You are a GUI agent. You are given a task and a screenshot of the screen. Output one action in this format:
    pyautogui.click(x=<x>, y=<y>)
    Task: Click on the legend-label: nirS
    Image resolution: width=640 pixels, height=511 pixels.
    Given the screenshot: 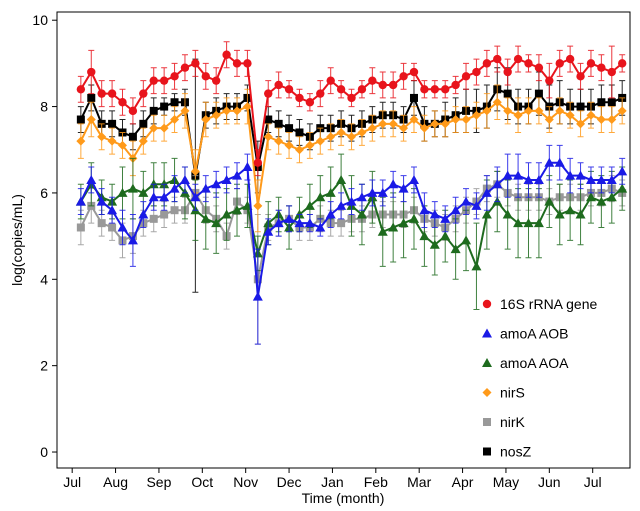 What is the action you would take?
    pyautogui.click(x=512, y=393)
    